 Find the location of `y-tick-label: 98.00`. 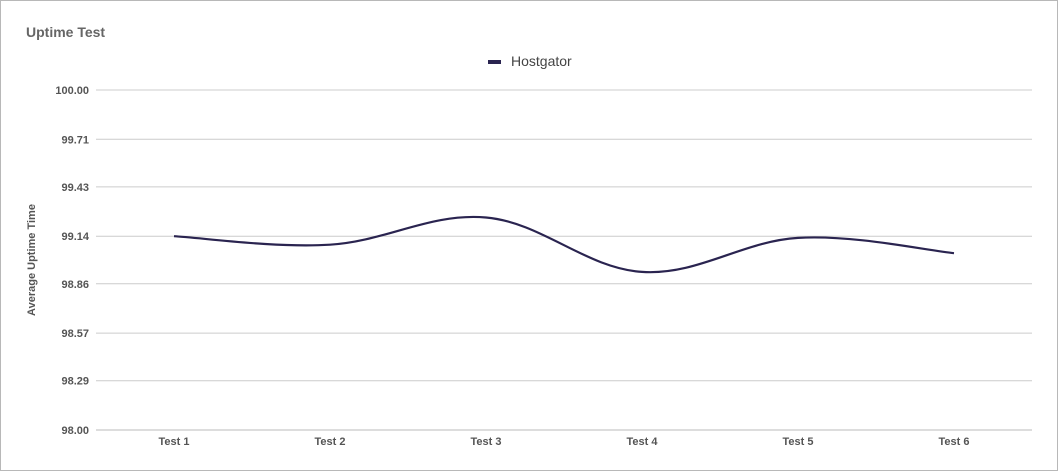

y-tick-label: 98.00 is located at coordinates (75, 431).